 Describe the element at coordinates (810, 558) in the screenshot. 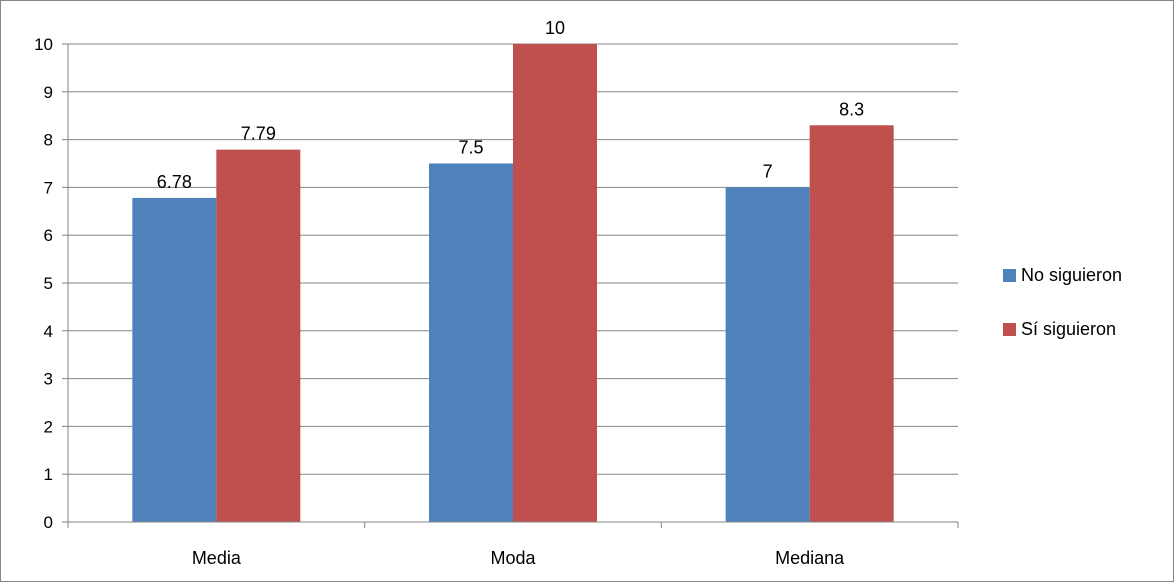

I see `x-tick-label: Mediana` at that location.